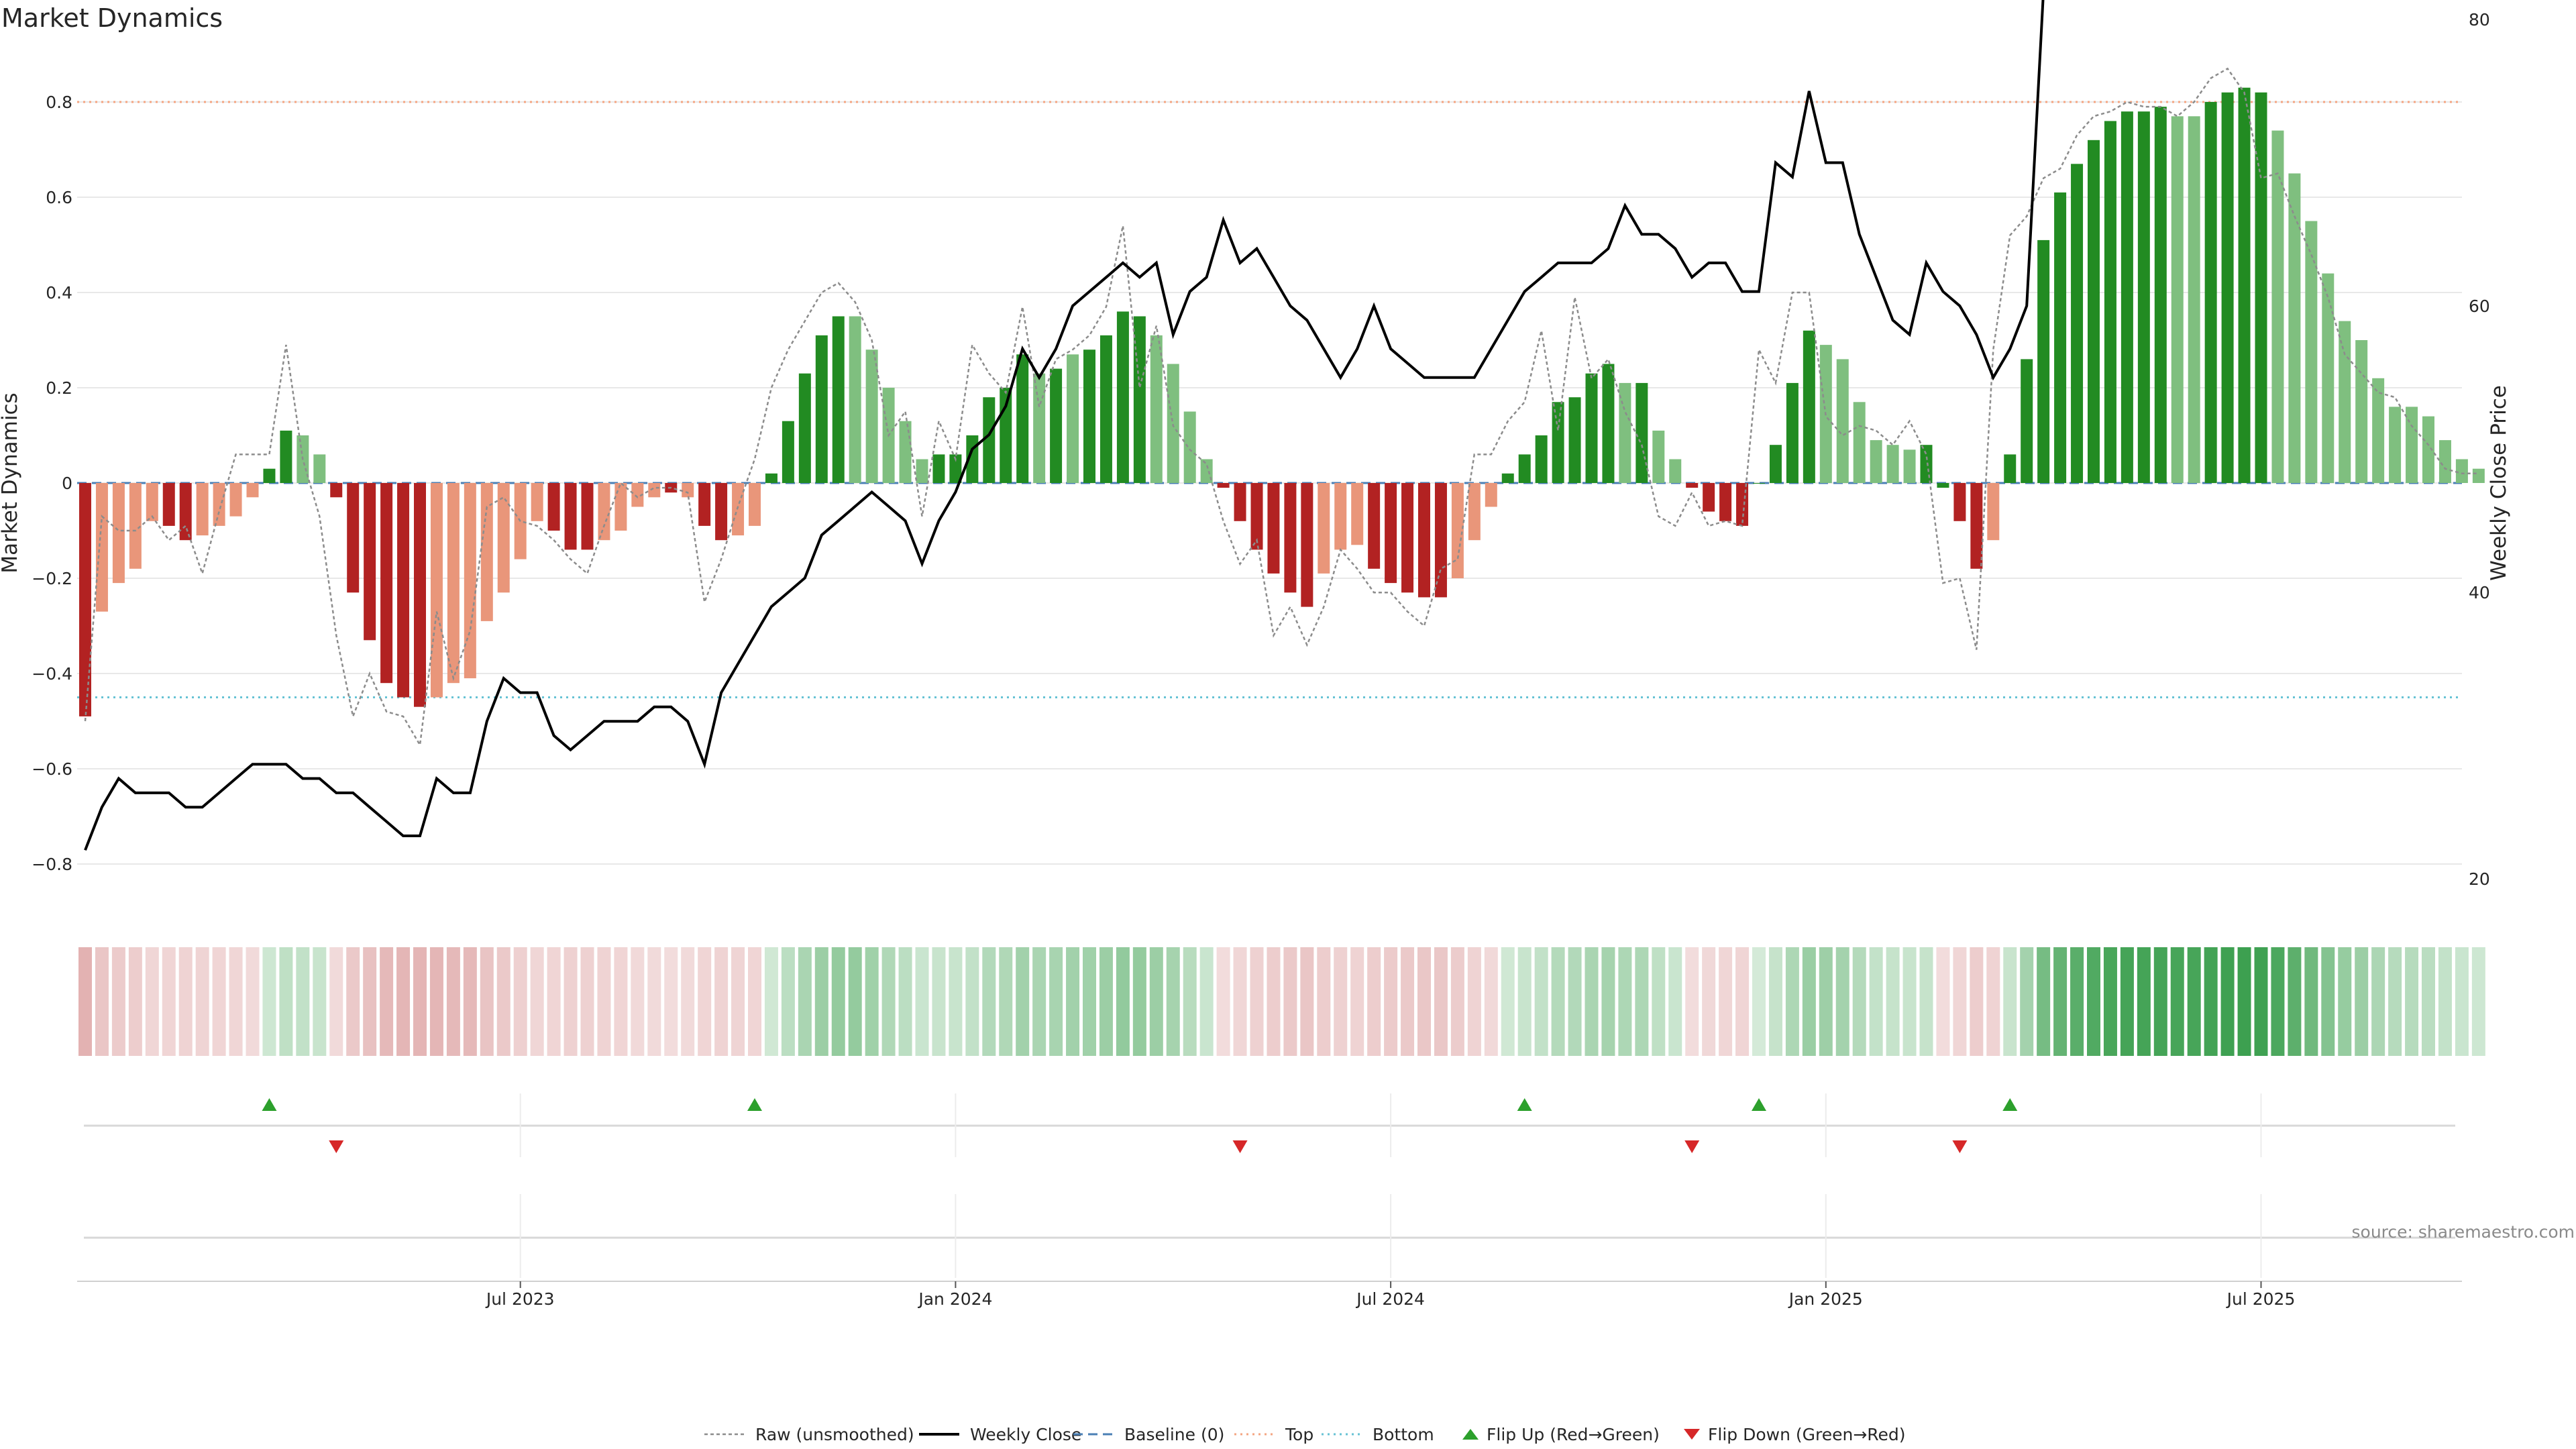 The width and height of the screenshot is (2576, 1449). What do you see at coordinates (2499, 483) in the screenshot?
I see `y2-axis-label: Weekly Close Price` at bounding box center [2499, 483].